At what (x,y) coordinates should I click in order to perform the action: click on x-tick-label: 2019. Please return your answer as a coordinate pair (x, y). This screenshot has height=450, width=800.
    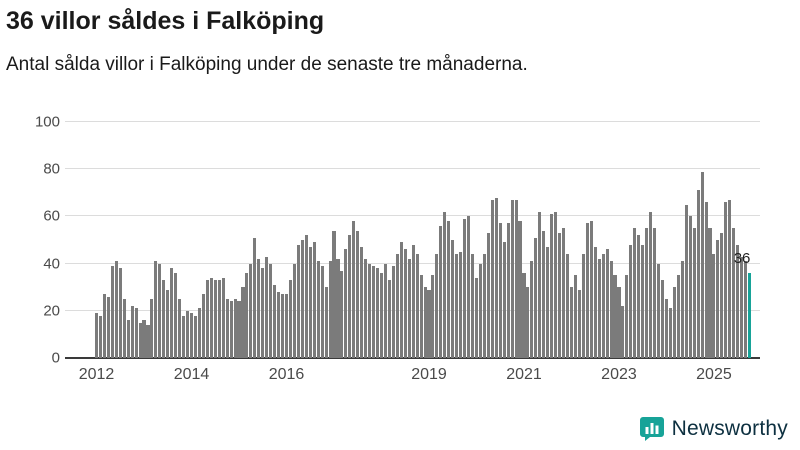
    Looking at the image, I should click on (429, 374).